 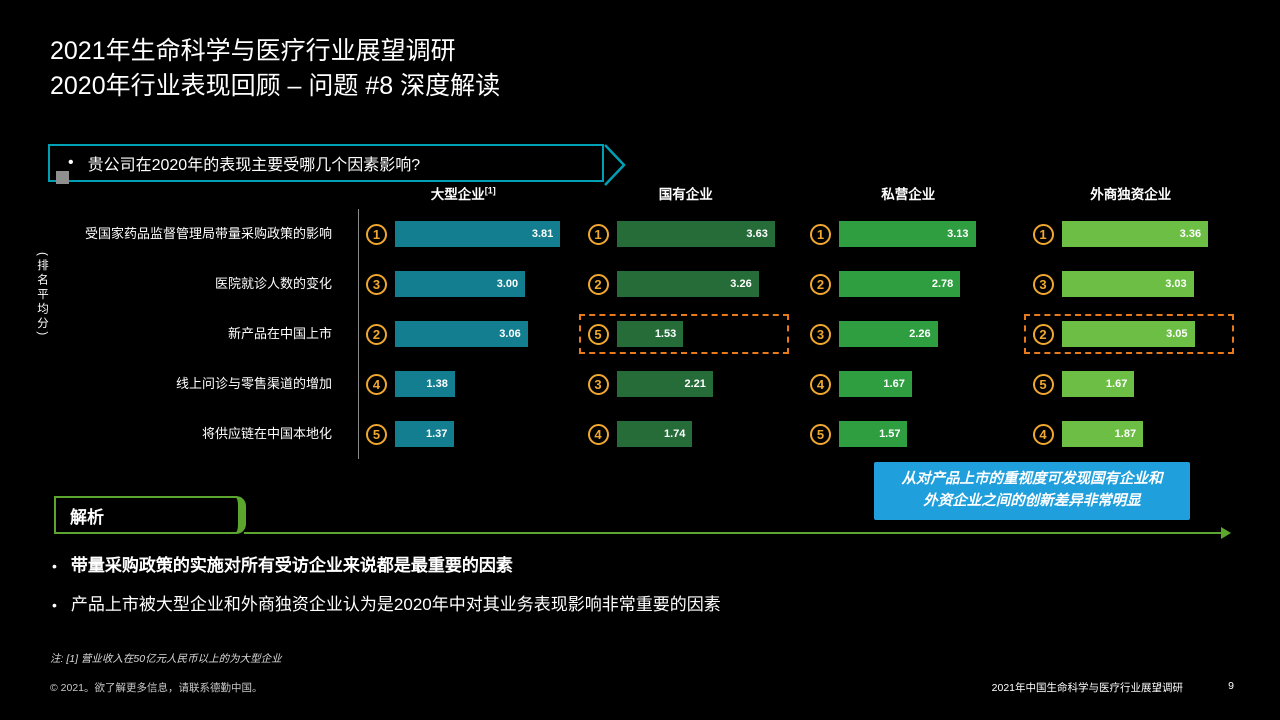 I want to click on series-rows: 1 3.36 3 3.03 2 3.05 5 1.67 4 1.87, so click(x=1130, y=334).